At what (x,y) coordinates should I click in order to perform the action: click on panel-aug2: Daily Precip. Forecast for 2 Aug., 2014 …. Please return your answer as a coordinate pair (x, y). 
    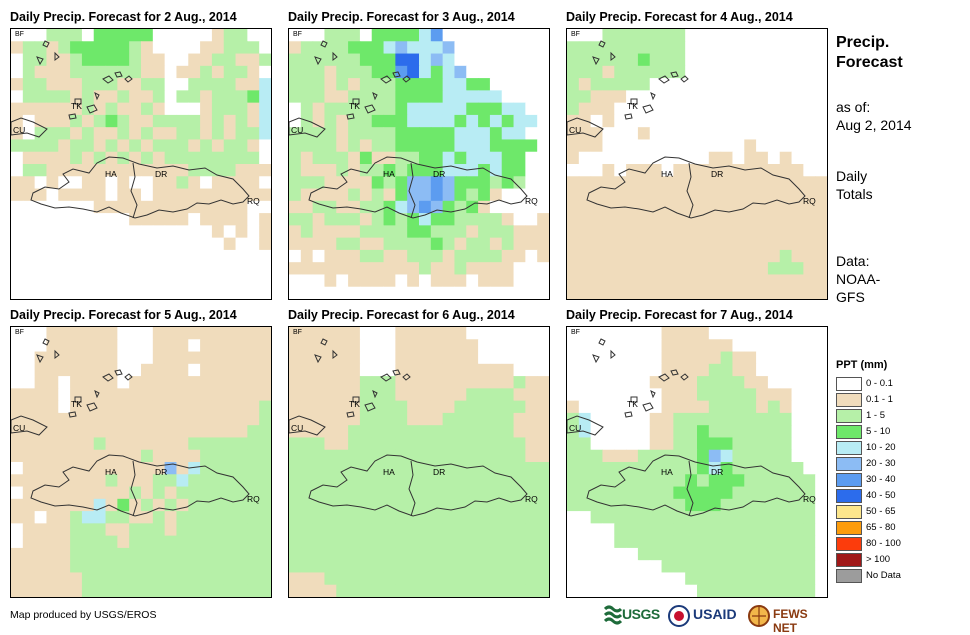
    Looking at the image, I should click on (141, 155).